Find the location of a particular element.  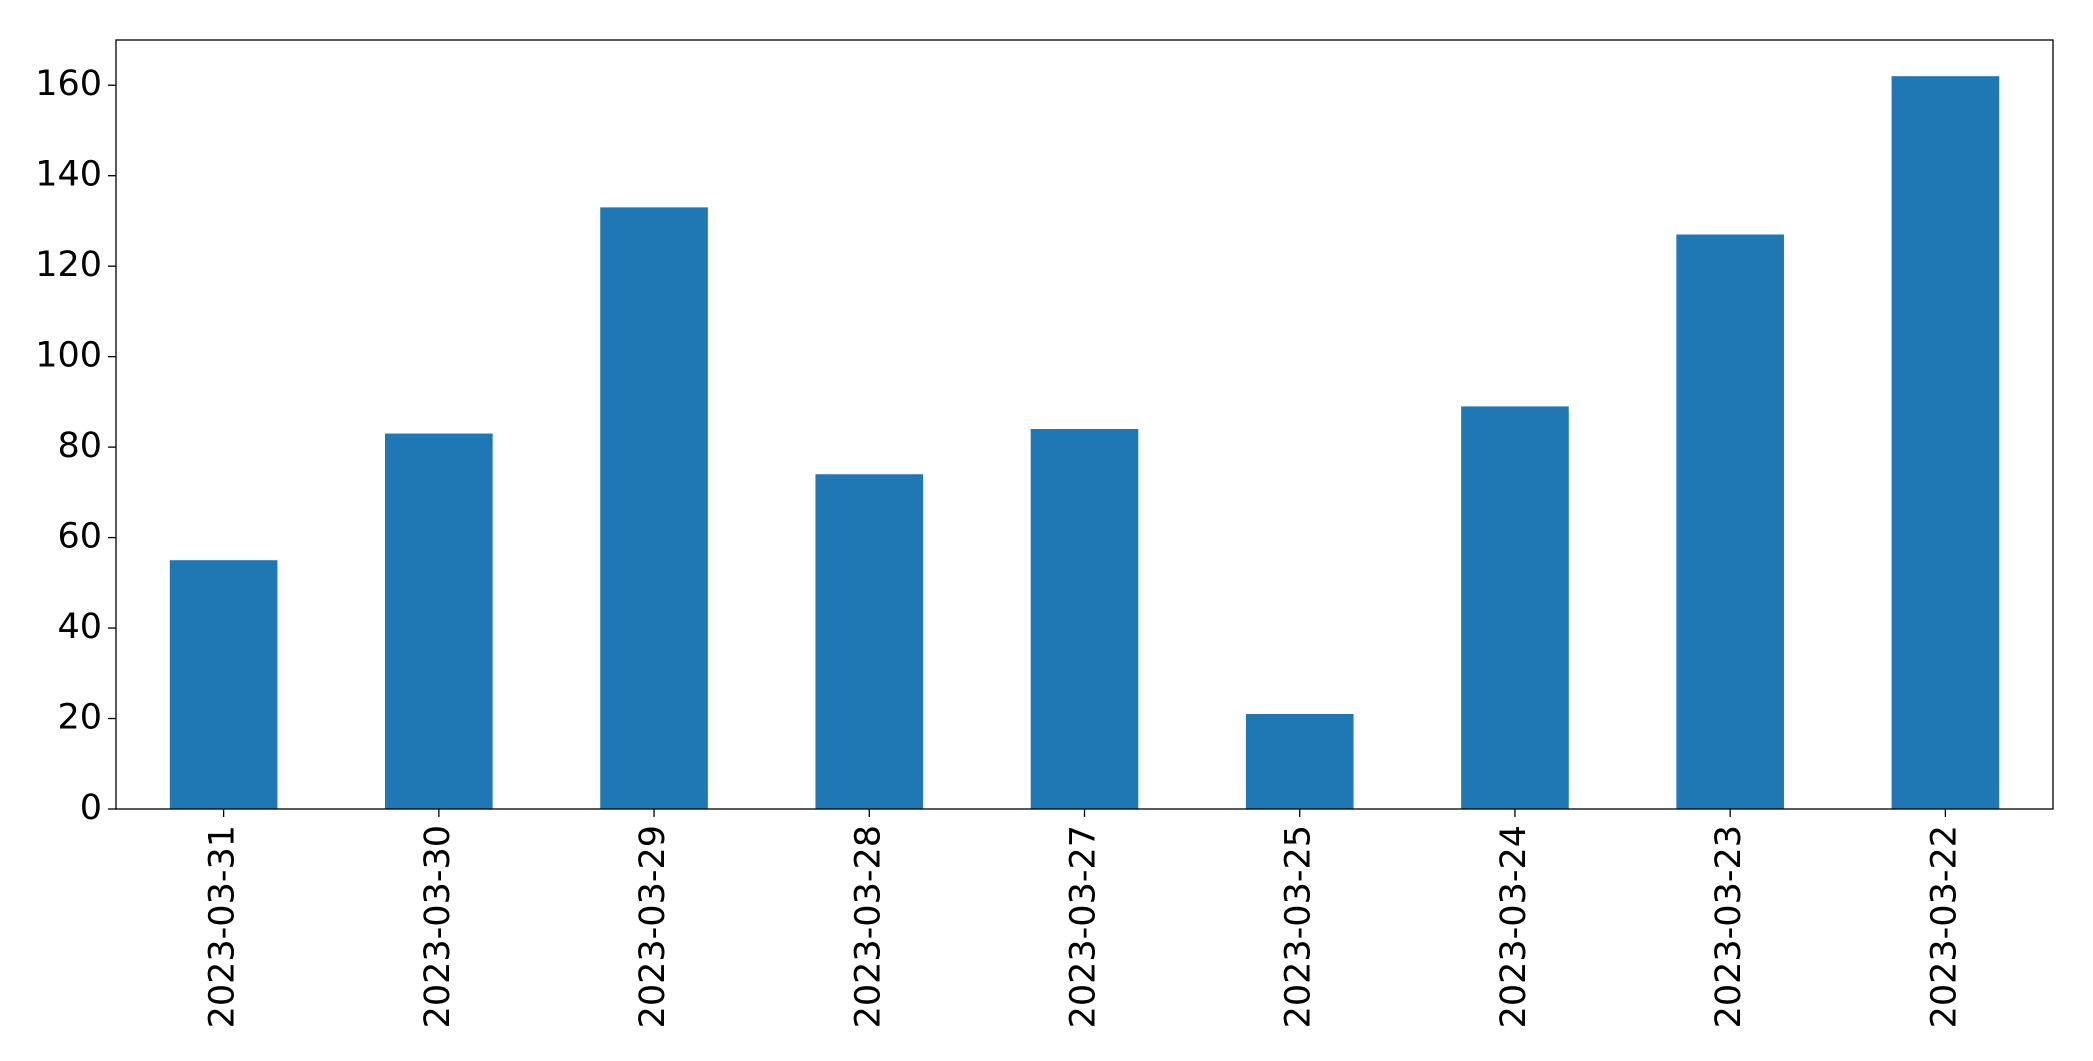

y-tick-label: 20 is located at coordinates (79, 718).